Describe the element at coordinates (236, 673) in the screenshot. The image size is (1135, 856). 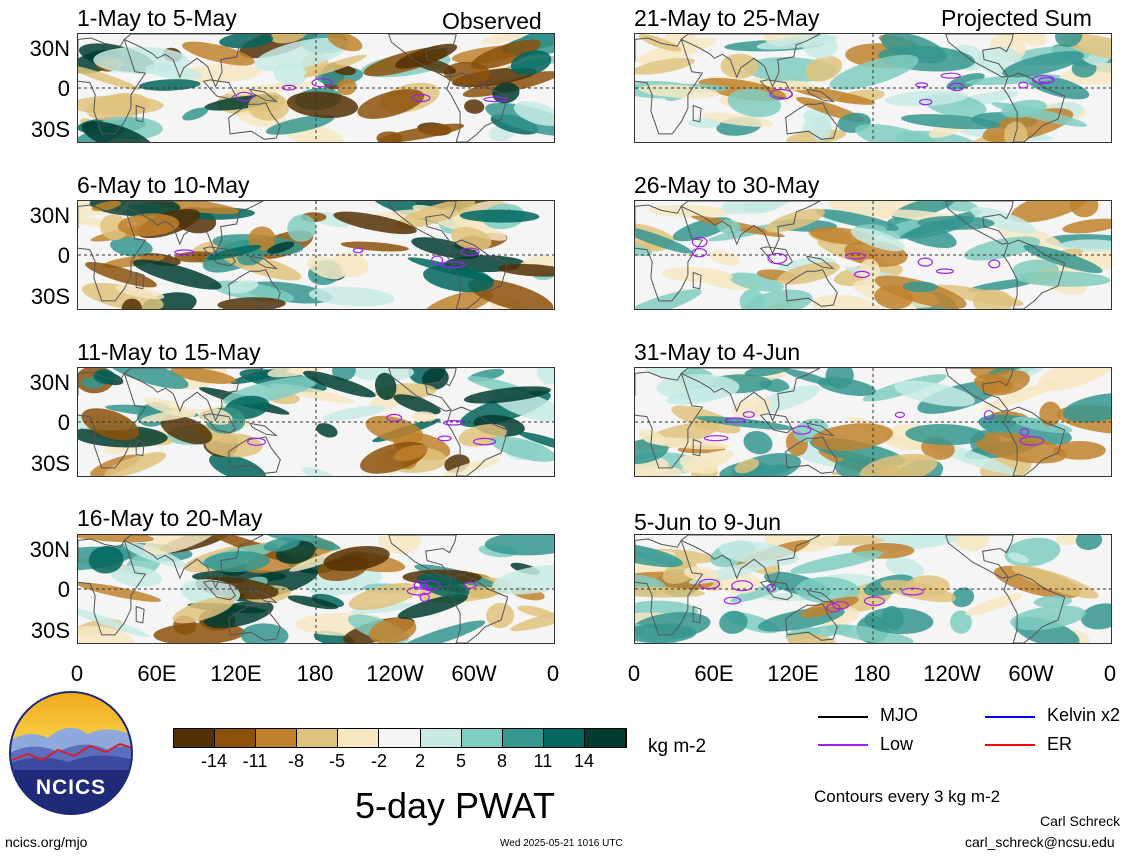
I see `lon-label: 120E` at that location.